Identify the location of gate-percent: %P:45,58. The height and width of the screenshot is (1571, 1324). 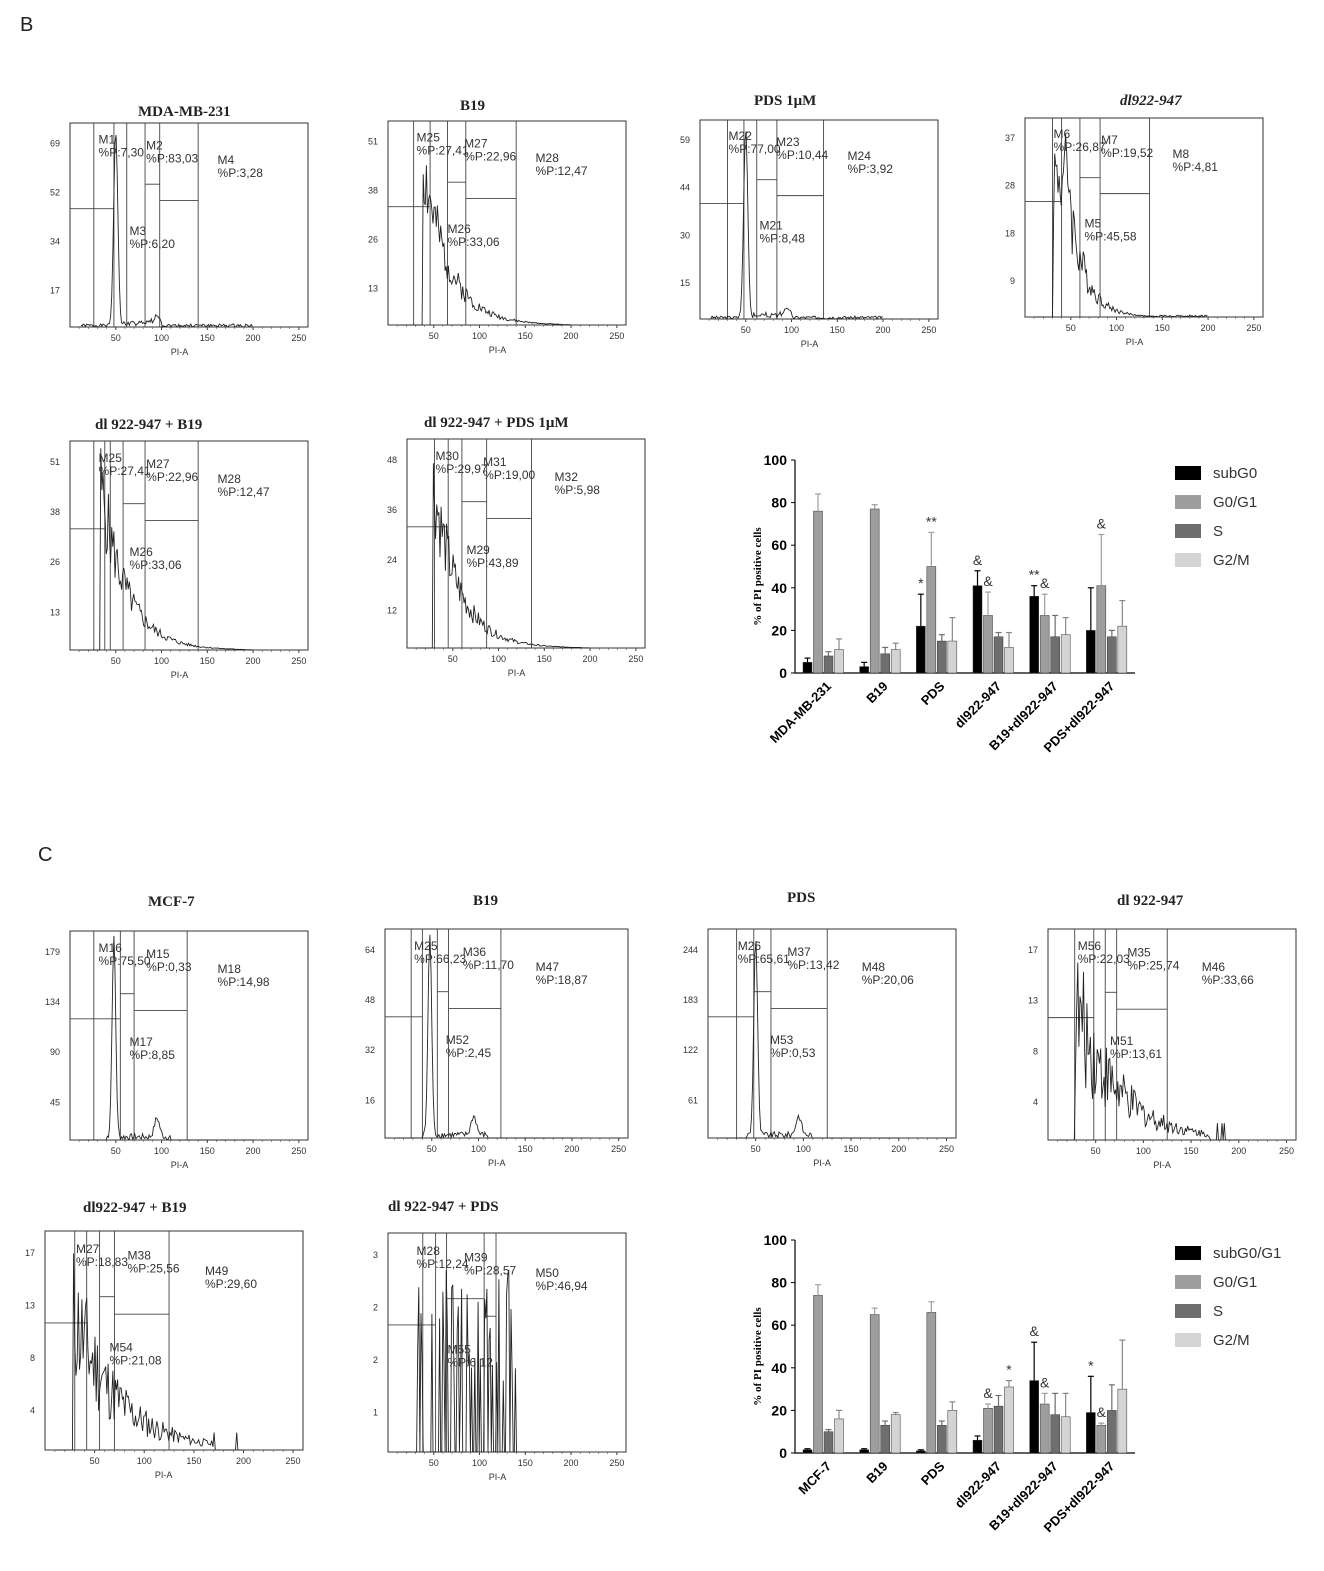
(1111, 236).